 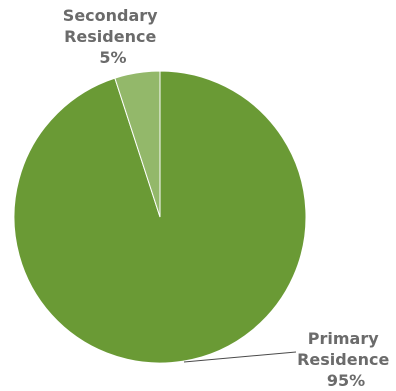 I want to click on pie-slice-secondary, so click(x=137, y=144).